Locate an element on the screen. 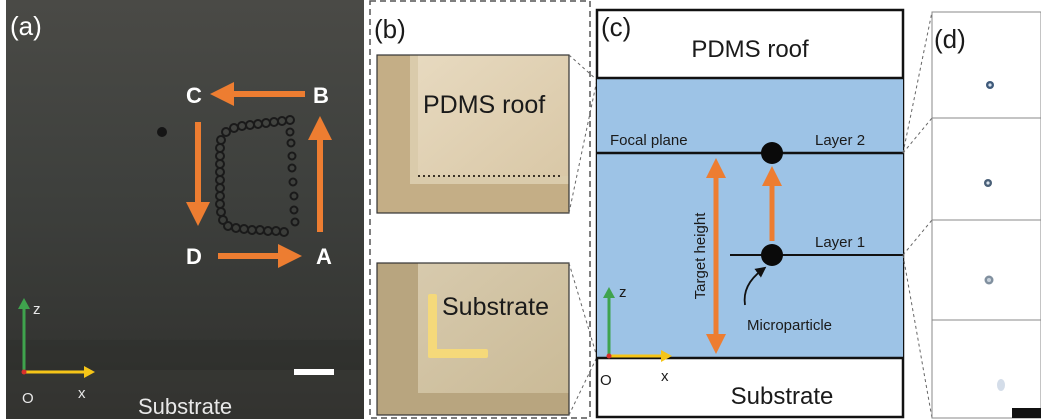 Image resolution: width=1041 pixels, height=419 pixels. particle-layer2 is located at coordinates (772, 153).